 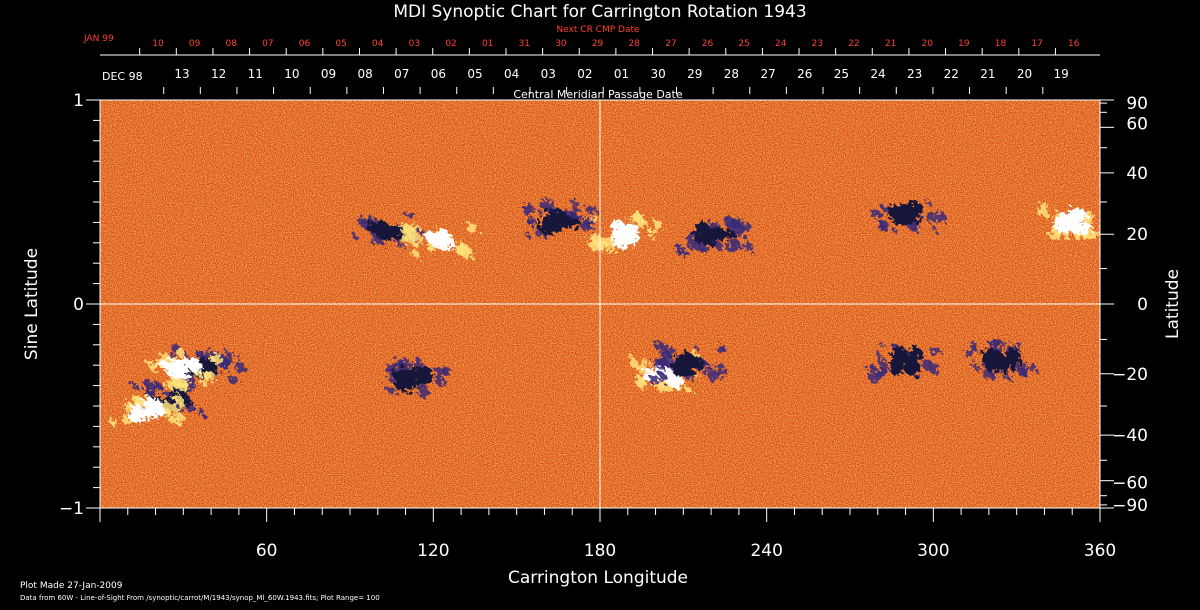 What do you see at coordinates (951, 74) in the screenshot?
I see `top-axis-date: 22` at bounding box center [951, 74].